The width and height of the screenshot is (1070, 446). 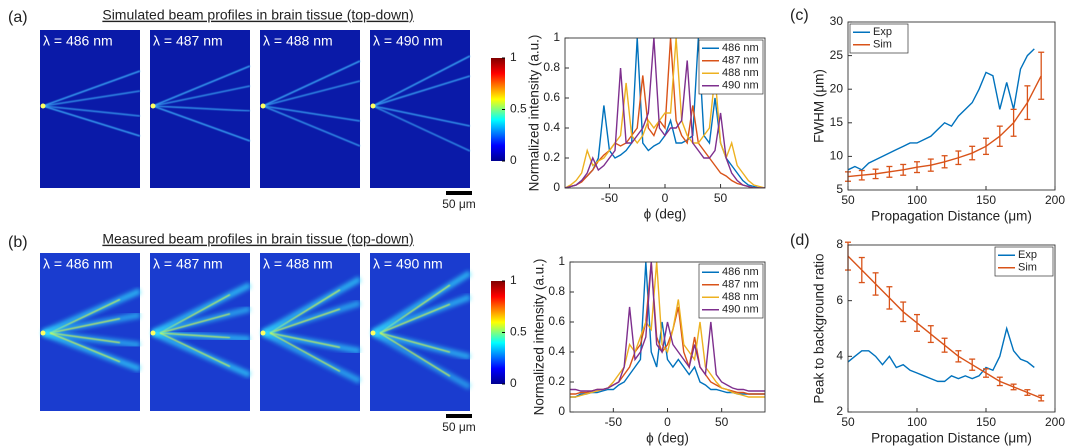 I want to click on legend-box, so click(x=879, y=38).